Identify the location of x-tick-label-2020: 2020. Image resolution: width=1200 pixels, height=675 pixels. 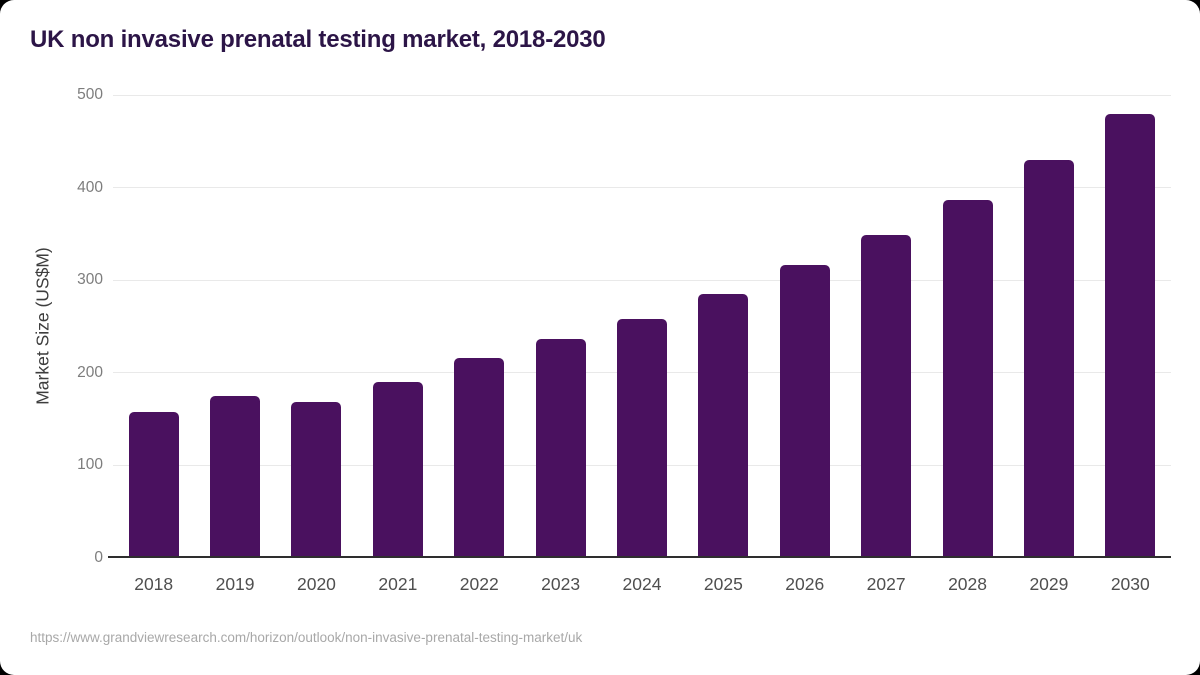
(316, 584).